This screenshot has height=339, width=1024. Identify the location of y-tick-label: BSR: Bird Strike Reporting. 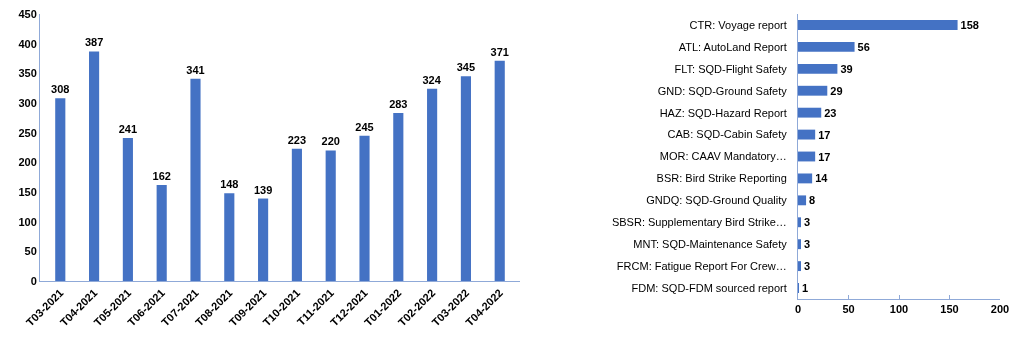
(721, 178).